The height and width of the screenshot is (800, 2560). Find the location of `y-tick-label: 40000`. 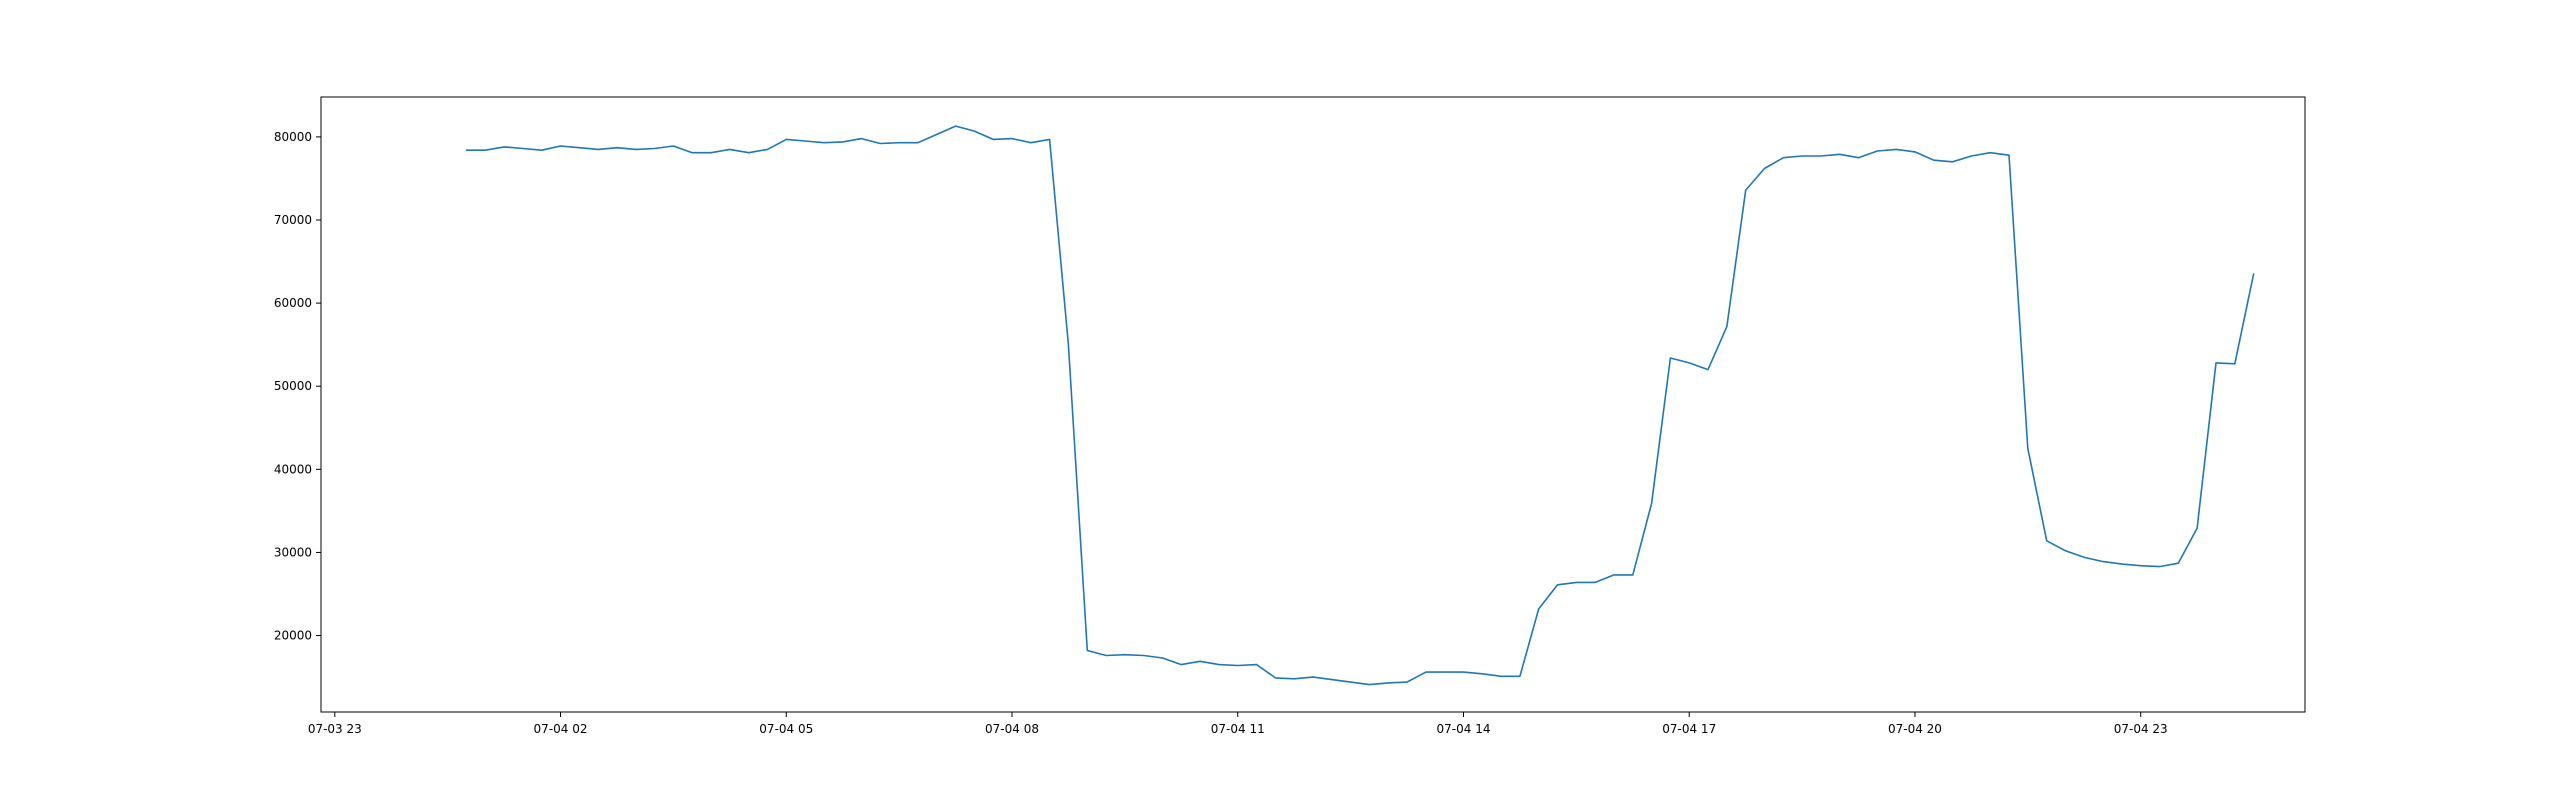

y-tick-label: 40000 is located at coordinates (293, 469).